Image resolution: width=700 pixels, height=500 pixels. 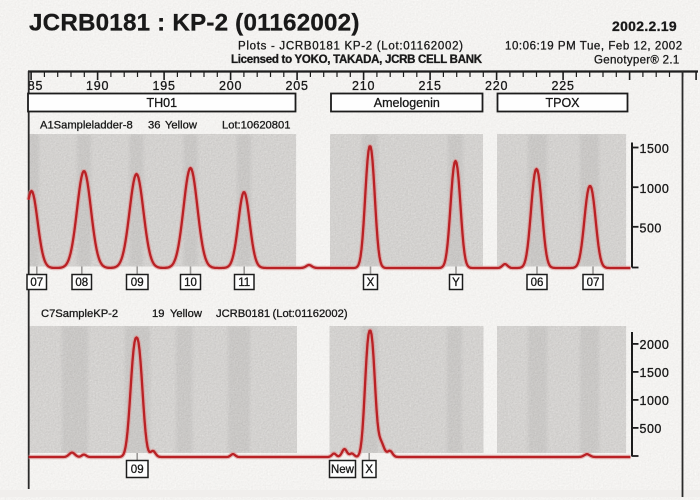 What do you see at coordinates (594, 47) in the screenshot?
I see `svg-text: 10:06:19 PM Tue, Feb 12, 2002` at bounding box center [594, 47].